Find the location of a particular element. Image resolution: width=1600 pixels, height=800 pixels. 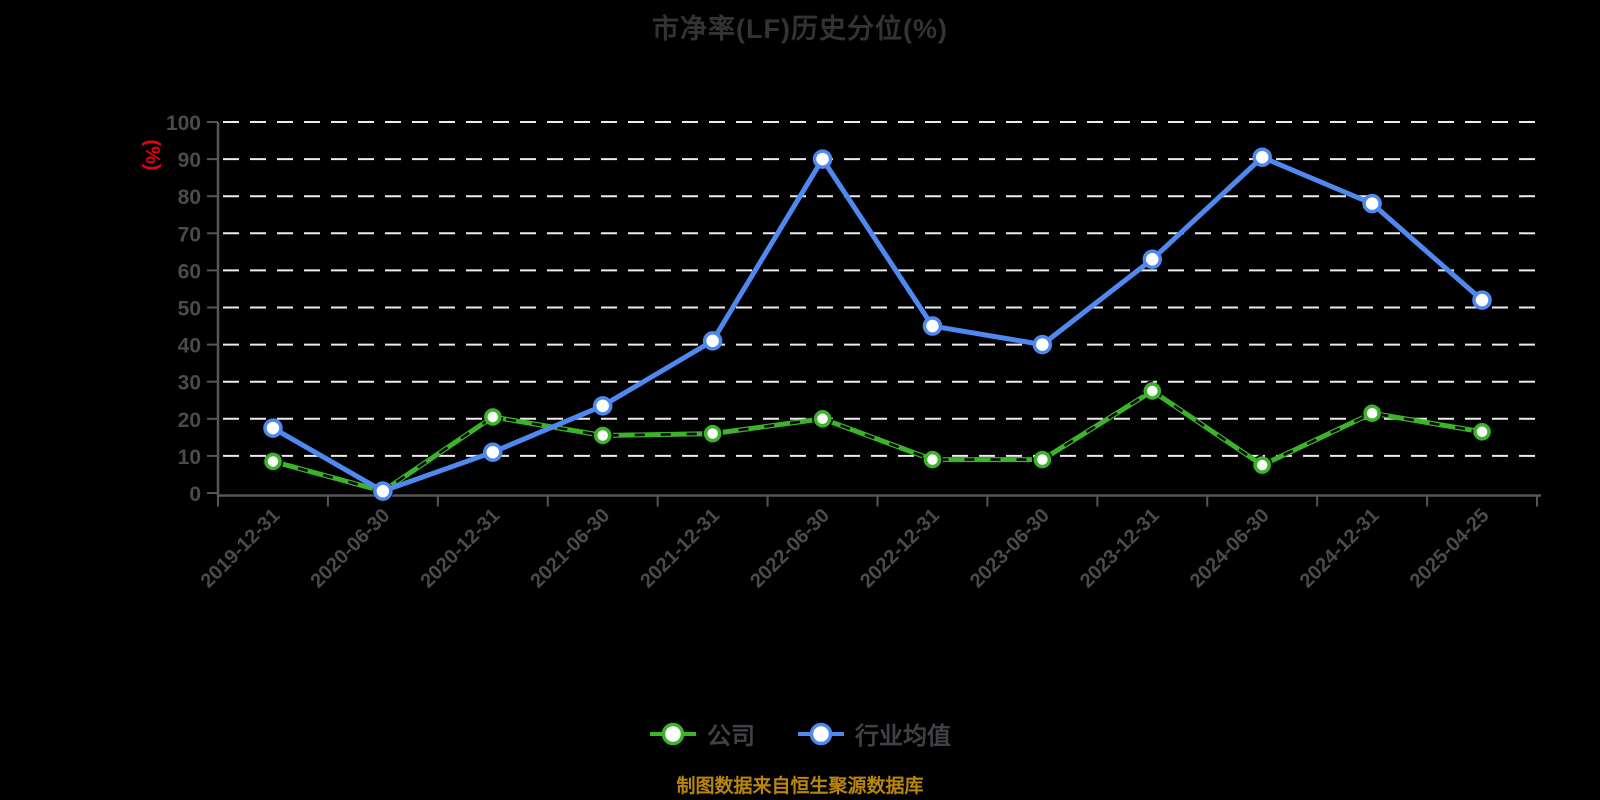

x-tick-label: 2024-06-30 is located at coordinates (1230, 548).